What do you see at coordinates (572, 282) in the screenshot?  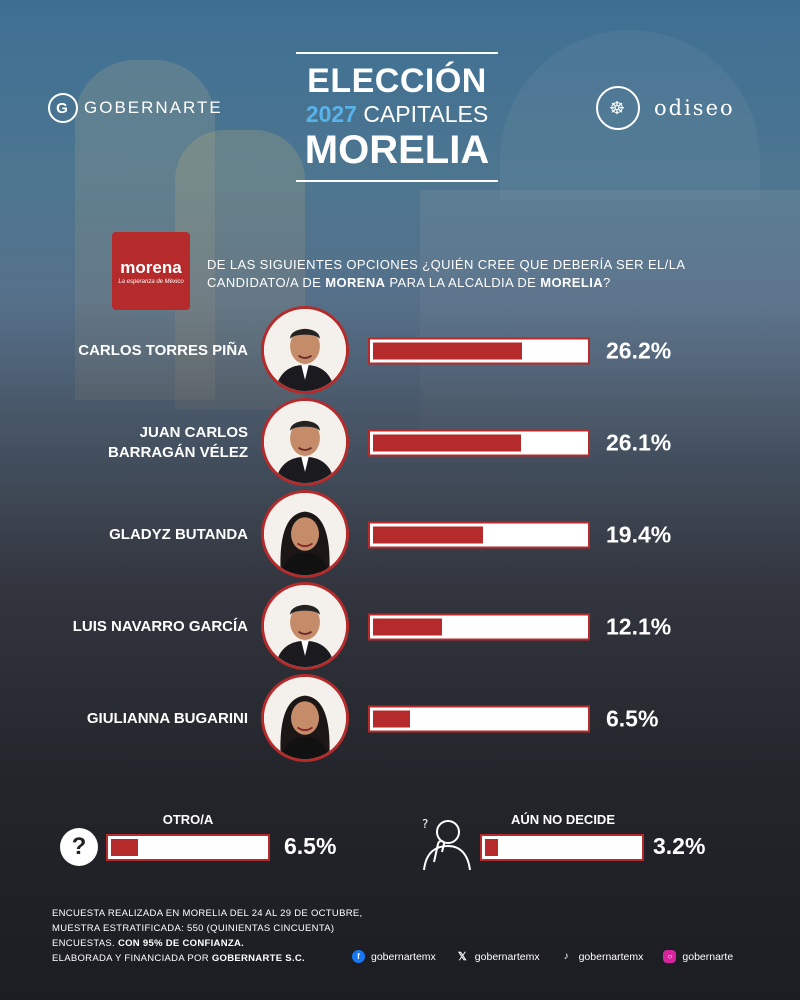 I see `question-city: MORELIA` at bounding box center [572, 282].